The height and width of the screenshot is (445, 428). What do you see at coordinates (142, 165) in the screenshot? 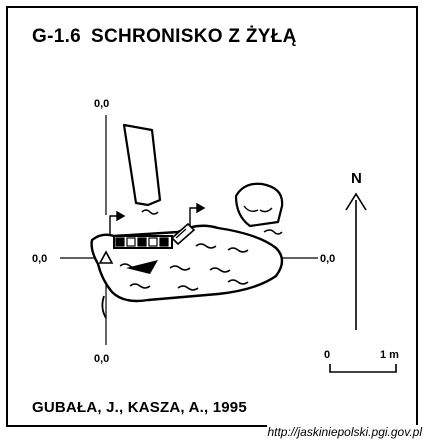
I see `upper-passage-outline` at bounding box center [142, 165].